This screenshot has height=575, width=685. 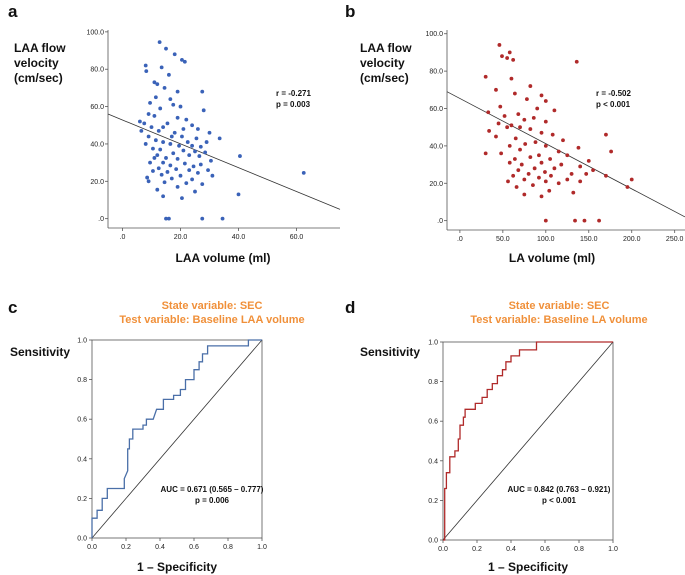 What do you see at coordinates (177, 567) in the screenshot?
I see `panel-c-xlabel: 1 – Specificity` at bounding box center [177, 567].